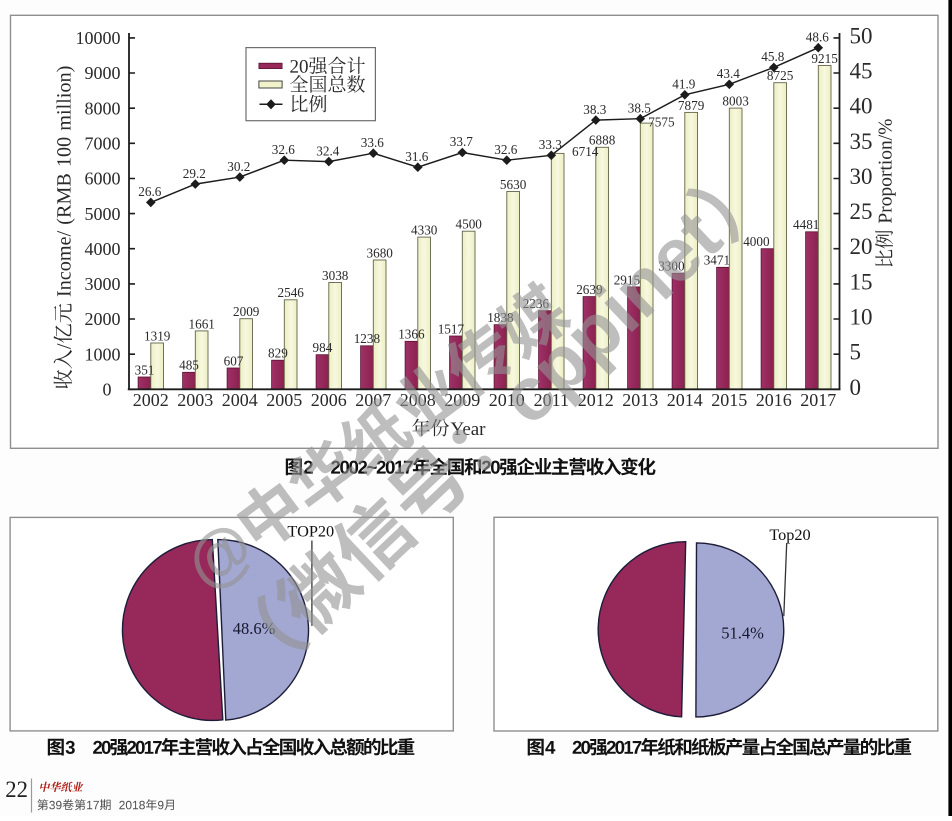 Image resolution: width=952 pixels, height=821 pixels. What do you see at coordinates (145, 369) in the screenshot?
I see `svg-text: 351` at bounding box center [145, 369].